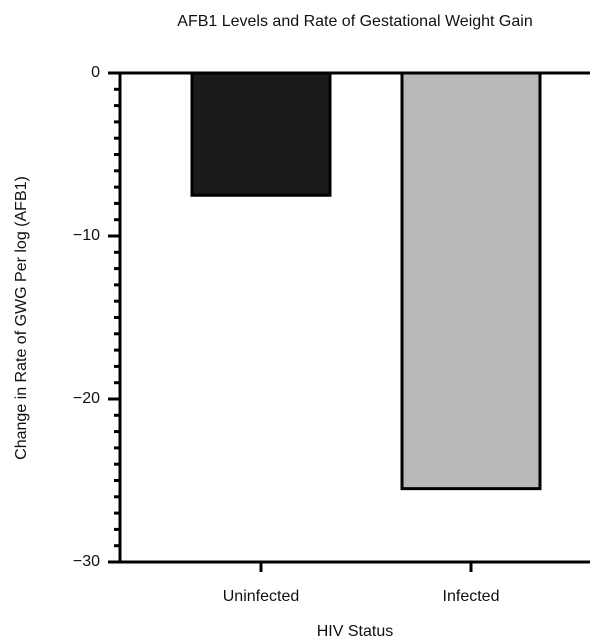  I want to click on y-tick-label: −30, so click(86, 561).